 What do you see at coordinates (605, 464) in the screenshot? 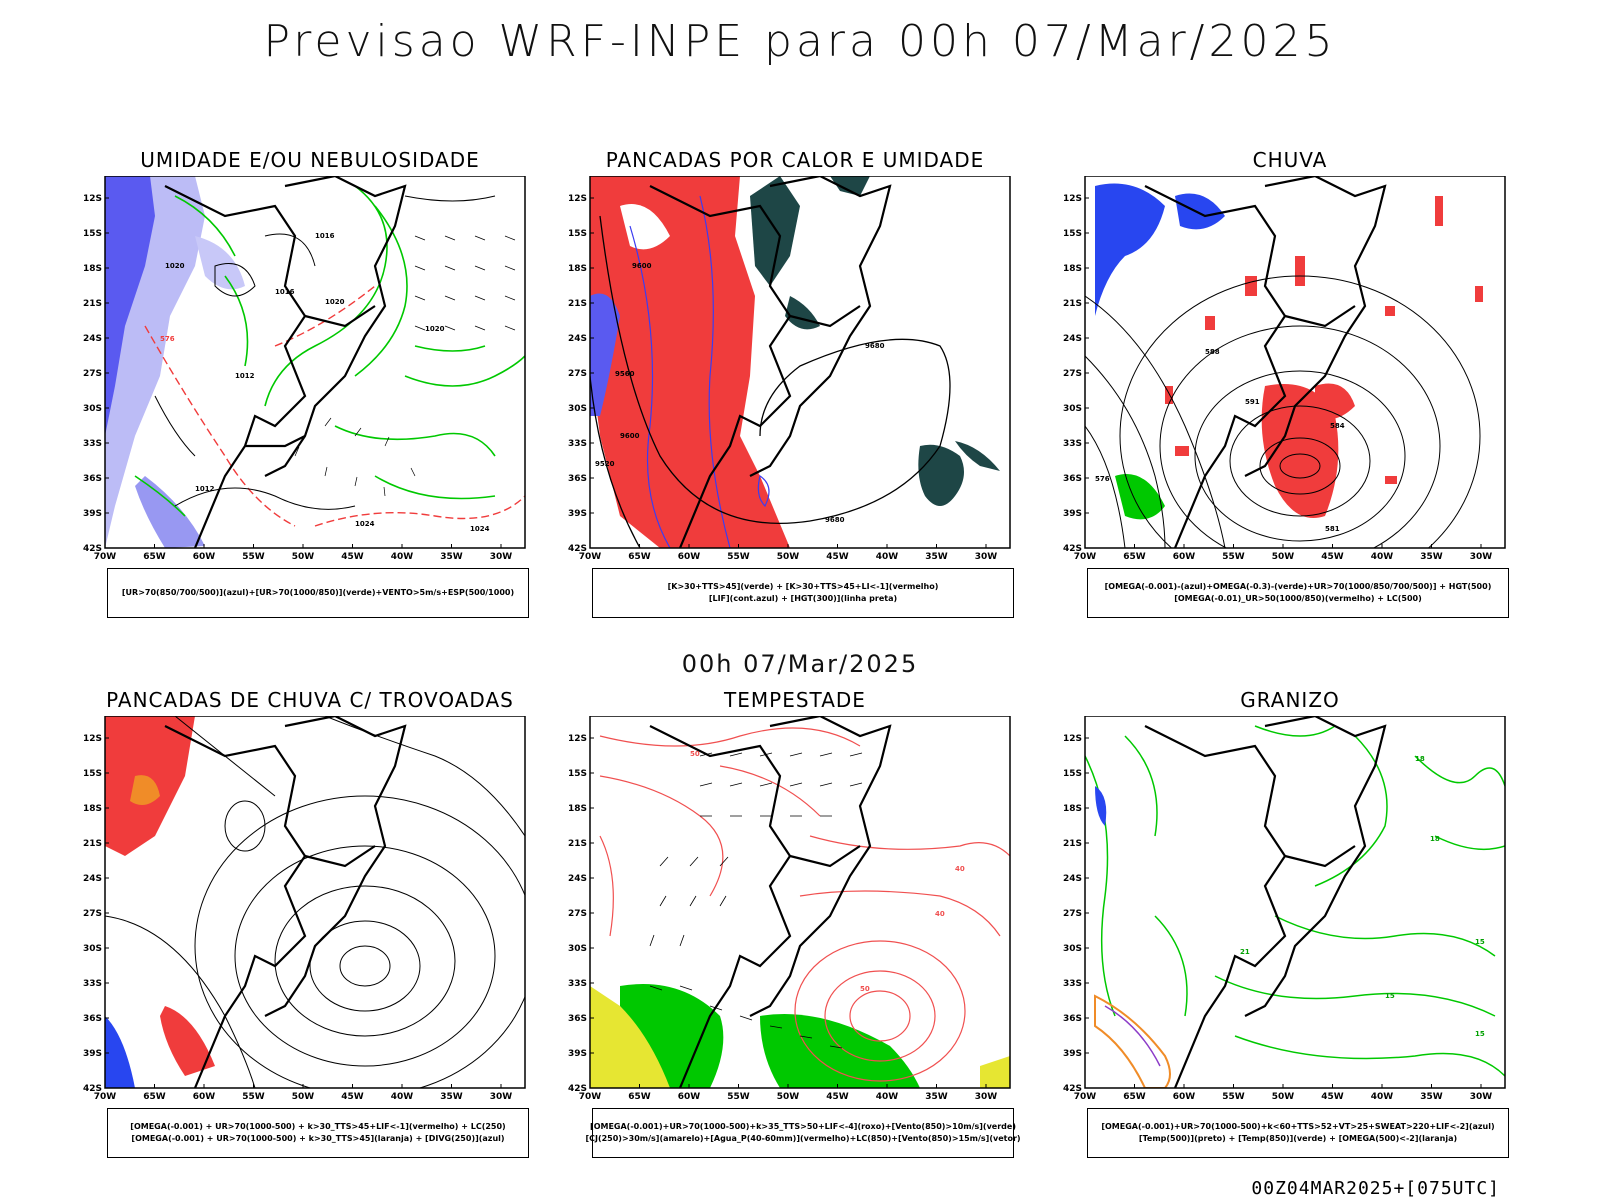
I see `contour-label: 9520` at bounding box center [605, 464].